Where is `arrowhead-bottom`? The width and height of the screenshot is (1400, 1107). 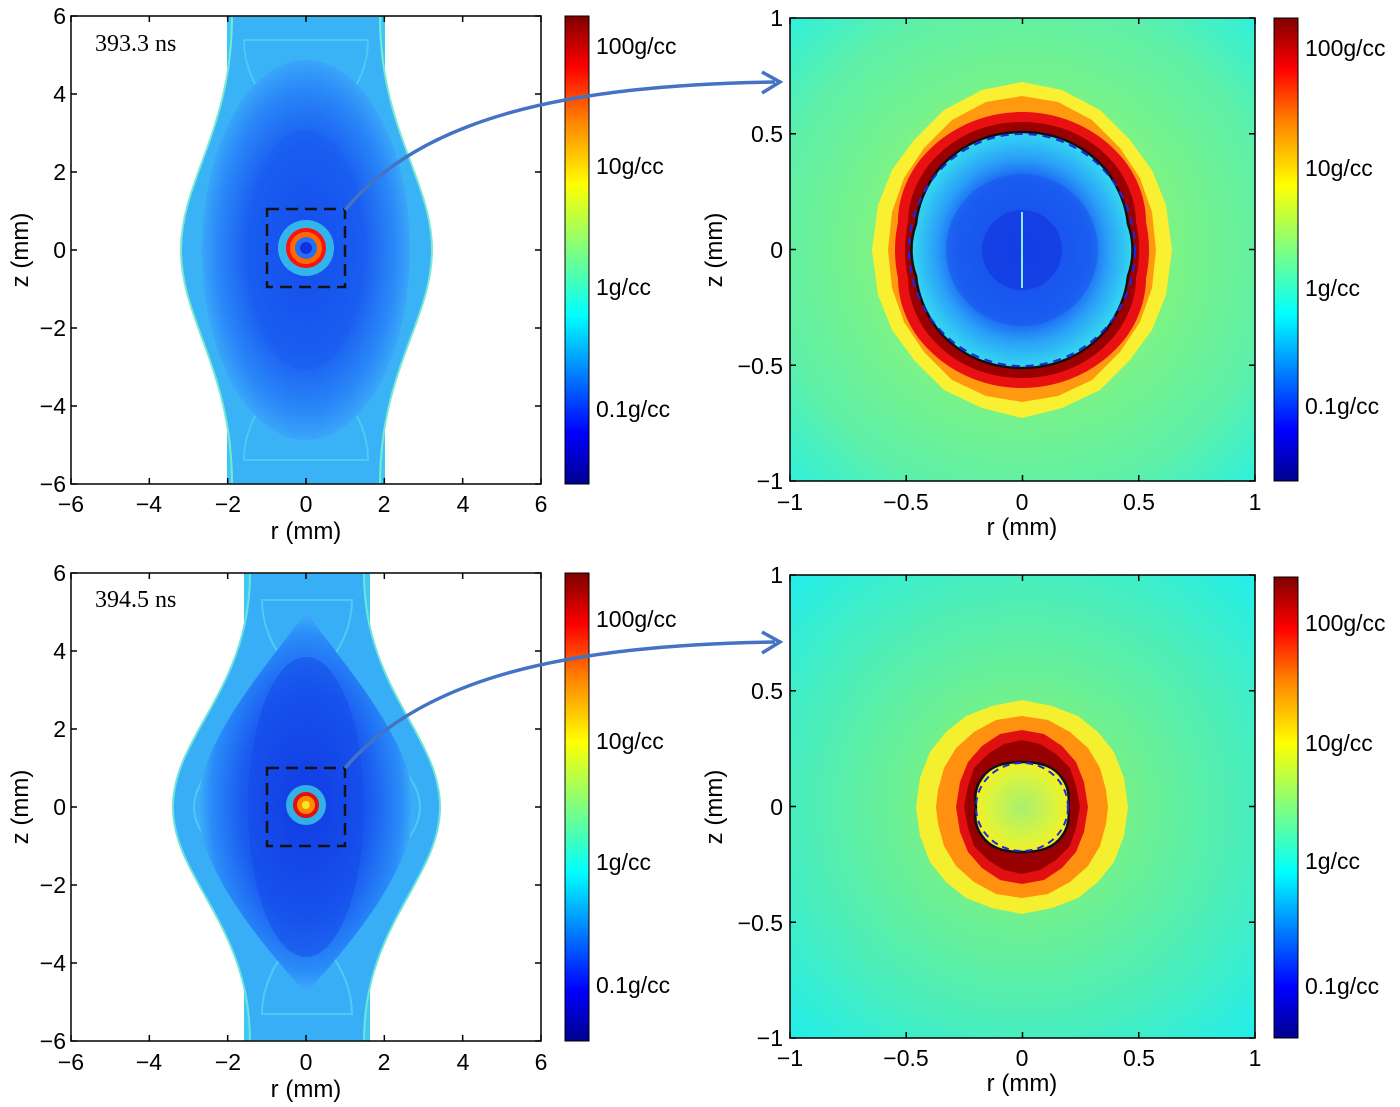
arrowhead-bottom is located at coordinates (772, 642).